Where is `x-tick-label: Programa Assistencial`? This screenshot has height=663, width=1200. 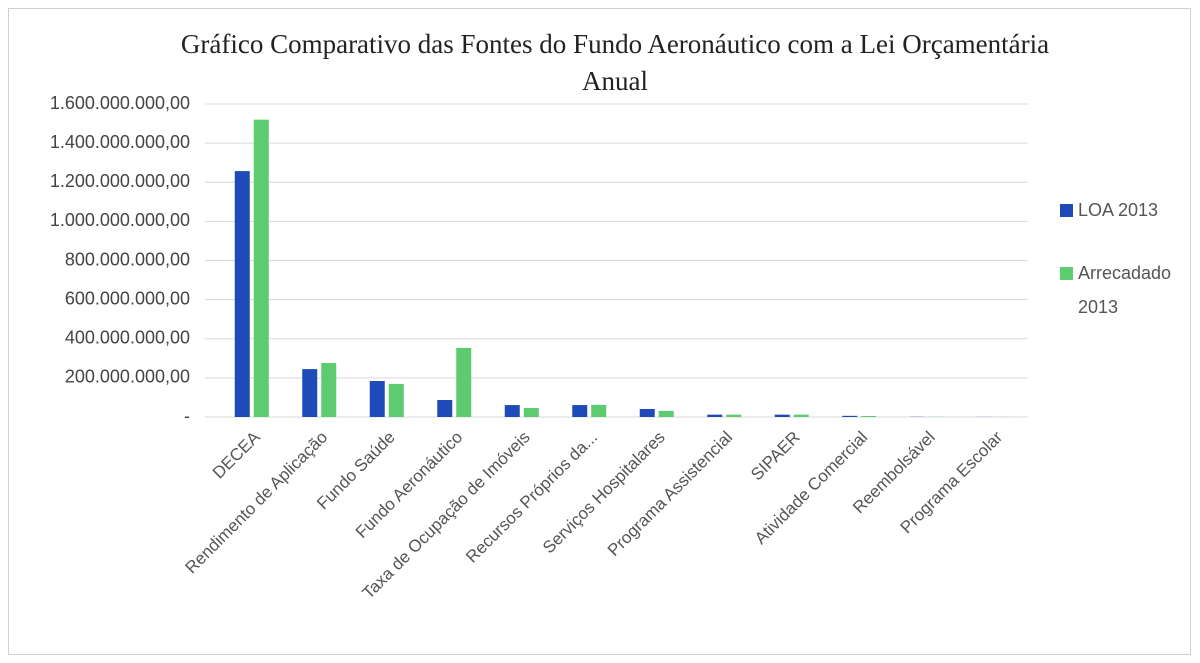
x-tick-label: Programa Assistencial is located at coordinates (670, 494).